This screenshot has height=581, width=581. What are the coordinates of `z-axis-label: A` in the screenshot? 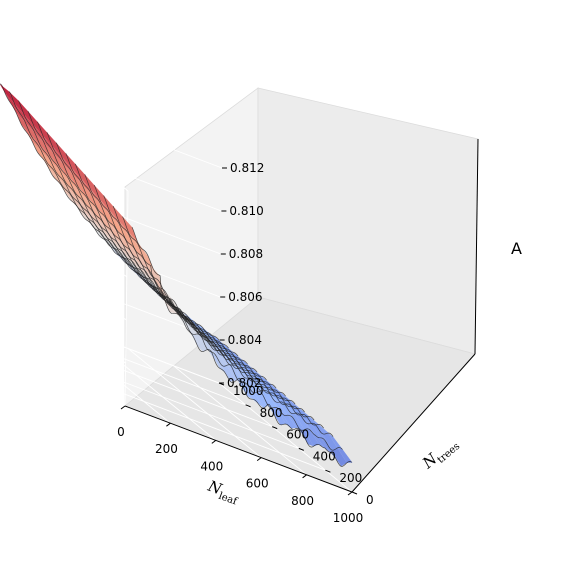 It's located at (516, 248).